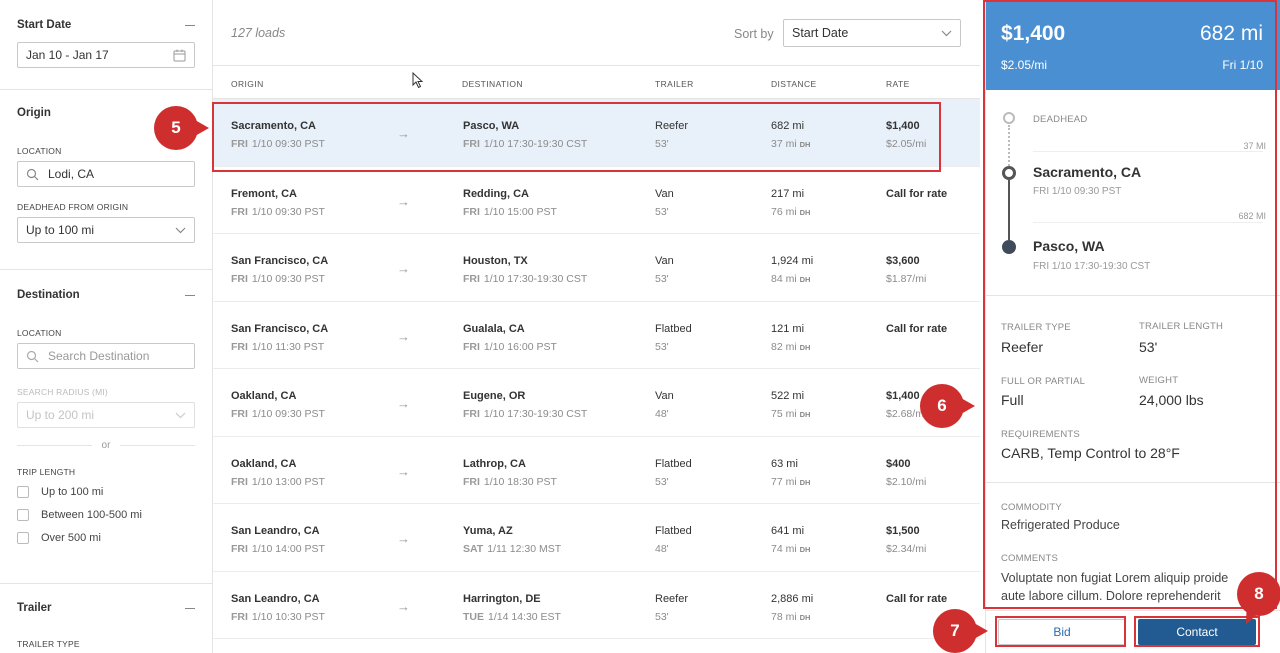 The image size is (1280, 653). Describe the element at coordinates (247, 84) in the screenshot. I see `col-origin: ORIGIN` at that location.